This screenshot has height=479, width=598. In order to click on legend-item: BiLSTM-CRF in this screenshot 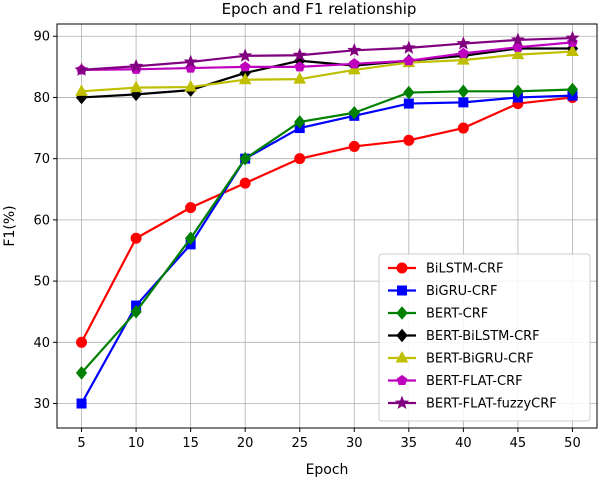, I will do `click(445, 269)`.